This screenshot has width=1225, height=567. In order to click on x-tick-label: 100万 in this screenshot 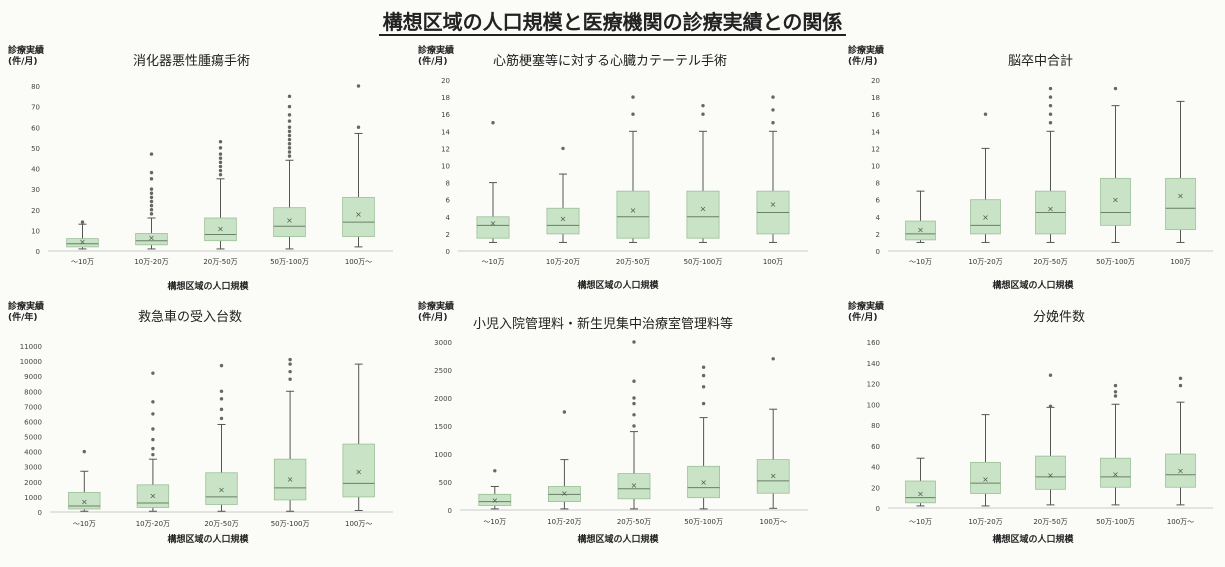, I will do `click(773, 262)`.